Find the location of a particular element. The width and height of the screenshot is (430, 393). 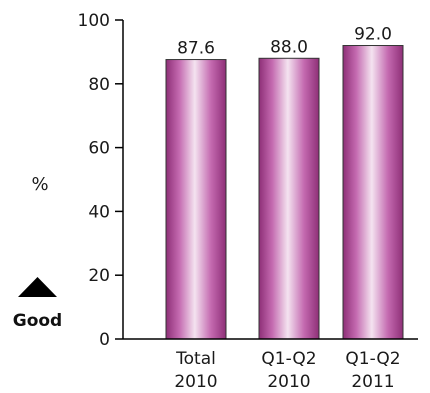

y-tick-label: 80 is located at coordinates (99, 85).